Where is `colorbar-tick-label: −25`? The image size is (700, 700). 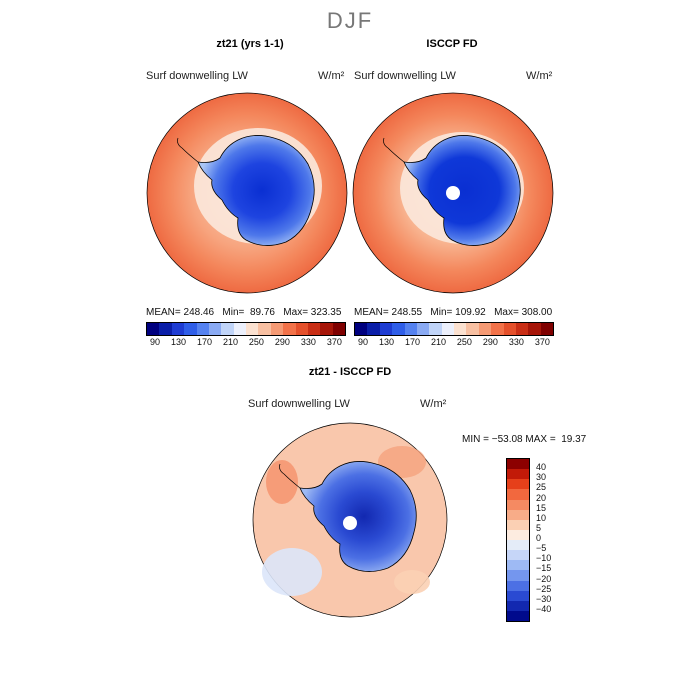 colorbar-tick-label: −25 is located at coordinates (544, 588).